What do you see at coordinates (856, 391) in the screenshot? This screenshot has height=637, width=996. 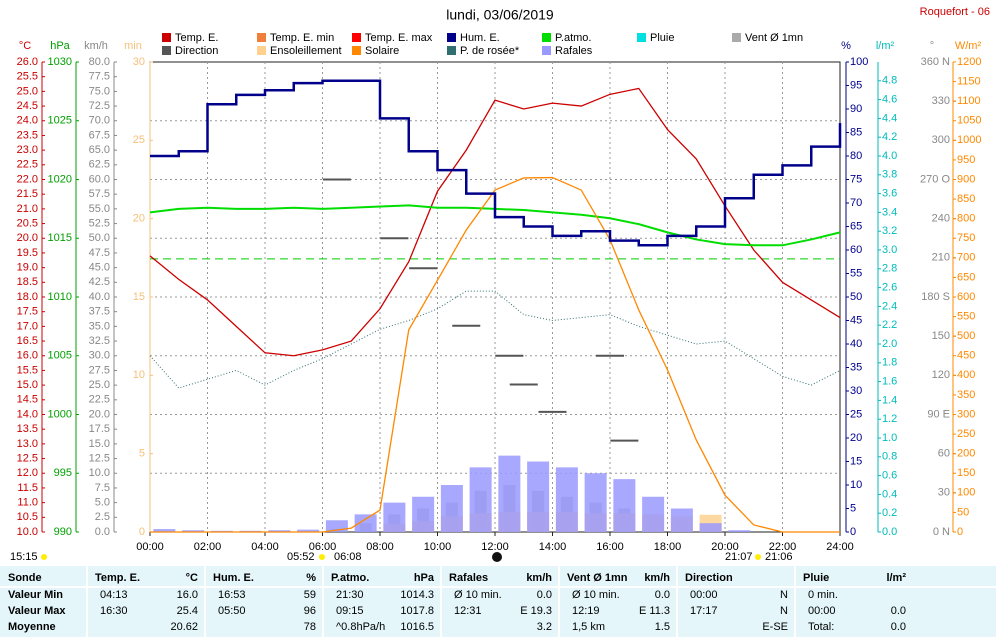 I see `tick-label: 30` at bounding box center [856, 391].